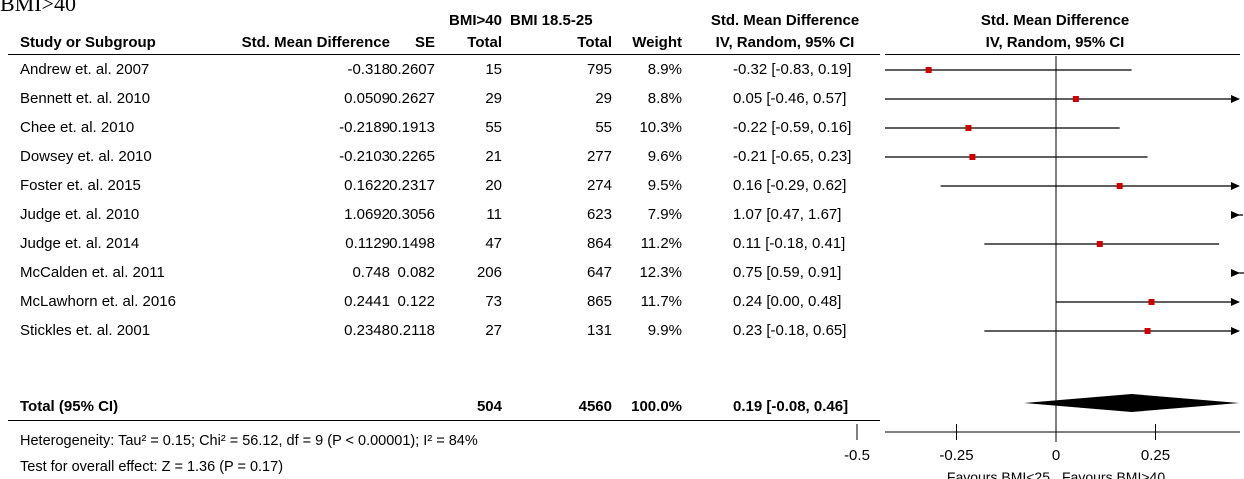 The width and height of the screenshot is (1244, 479). What do you see at coordinates (493, 185) in the screenshot?
I see `total1-value: 20` at bounding box center [493, 185].